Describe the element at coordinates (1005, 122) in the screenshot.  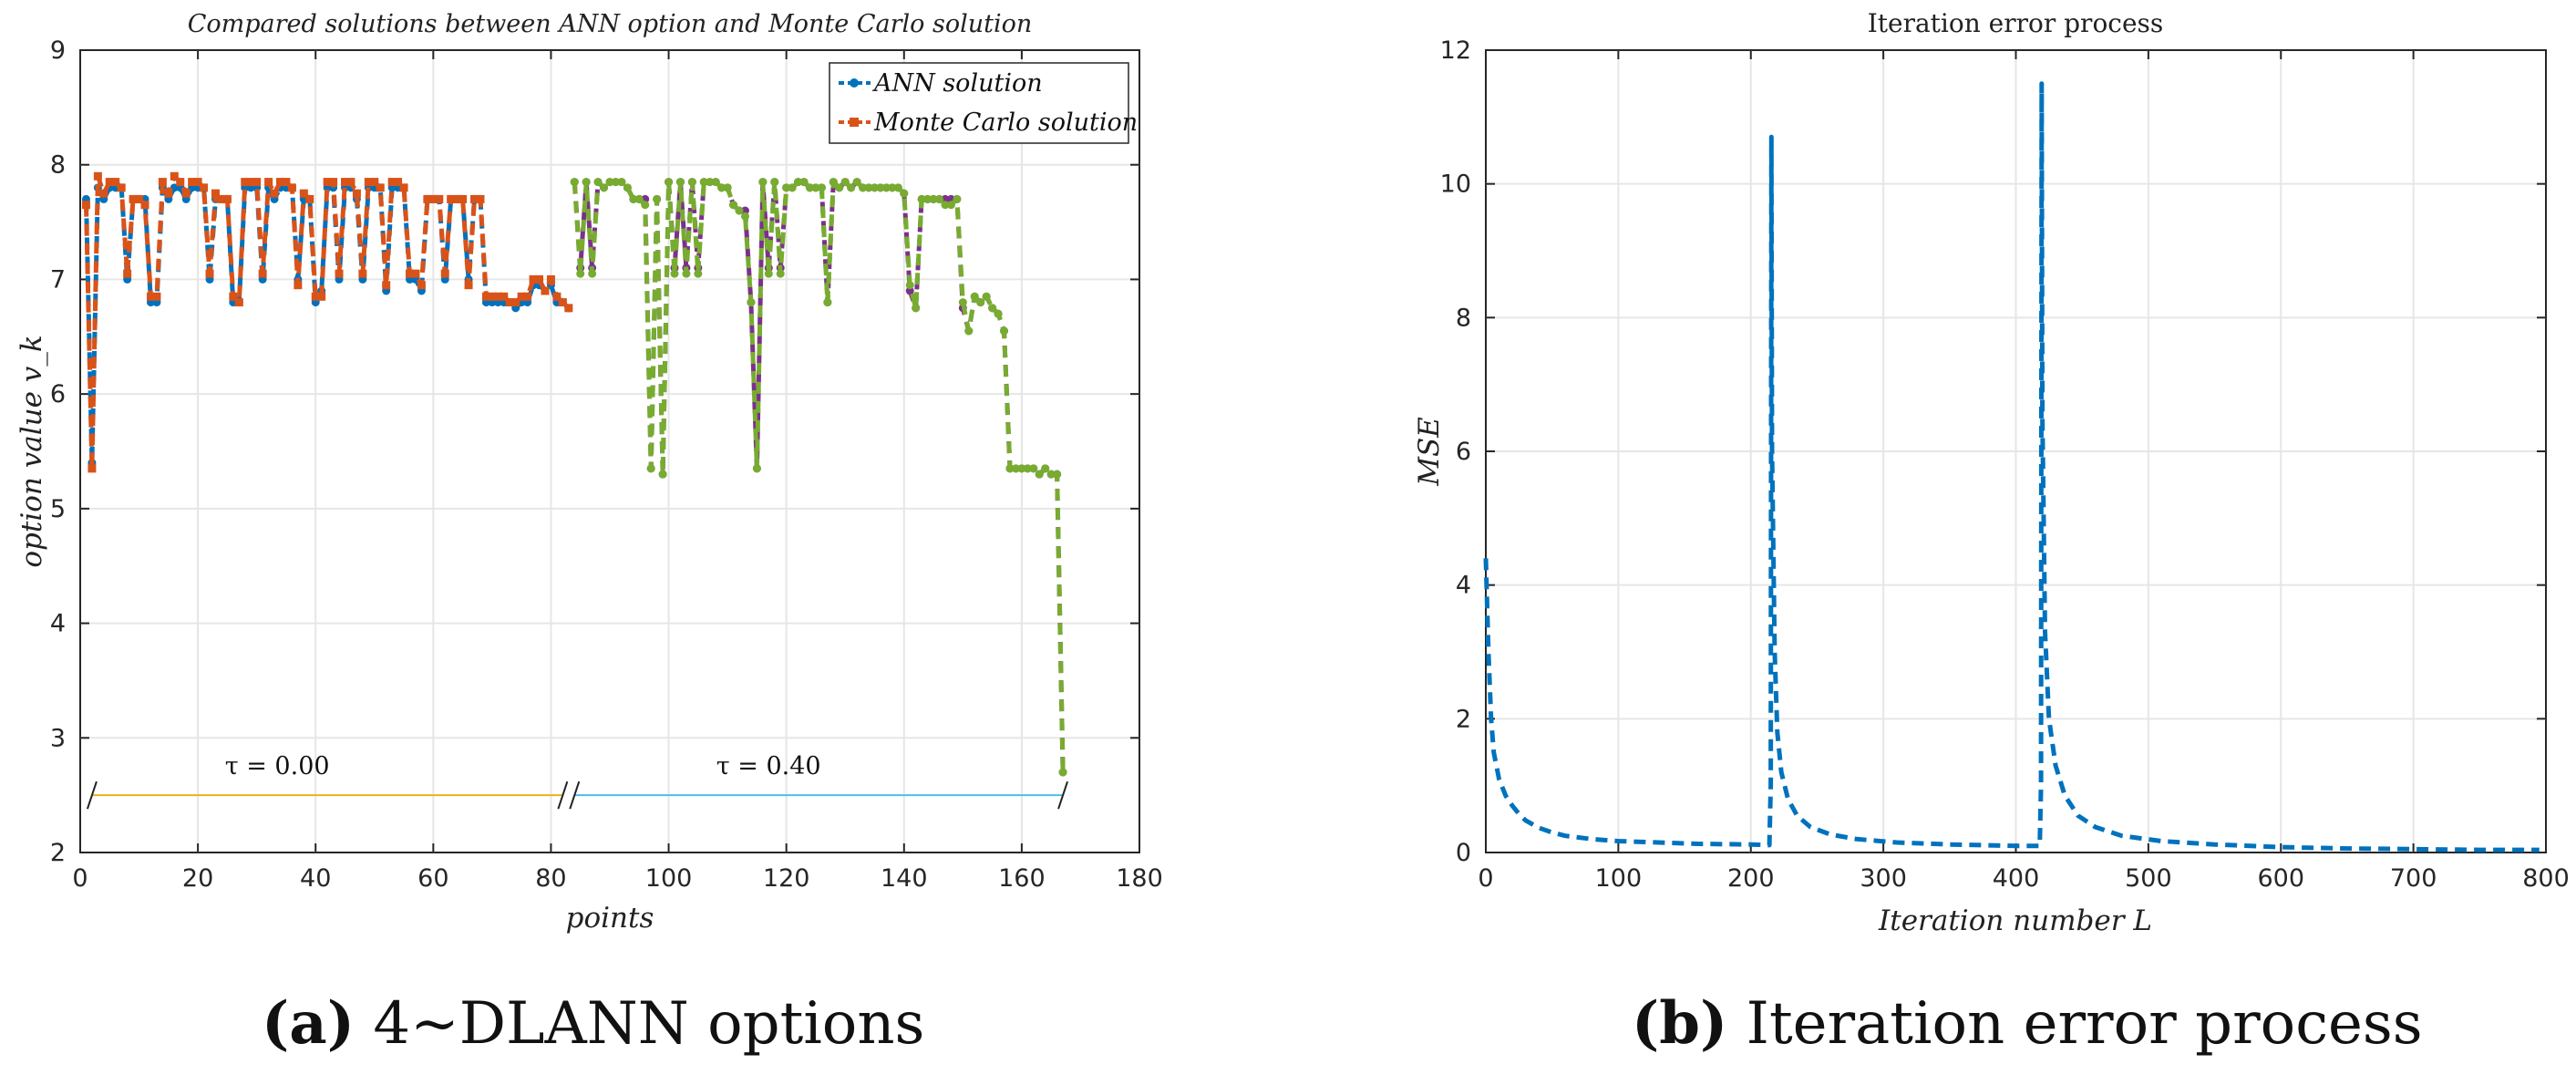
I see `legend-mc-label: Monte Carlo solution` at that location.